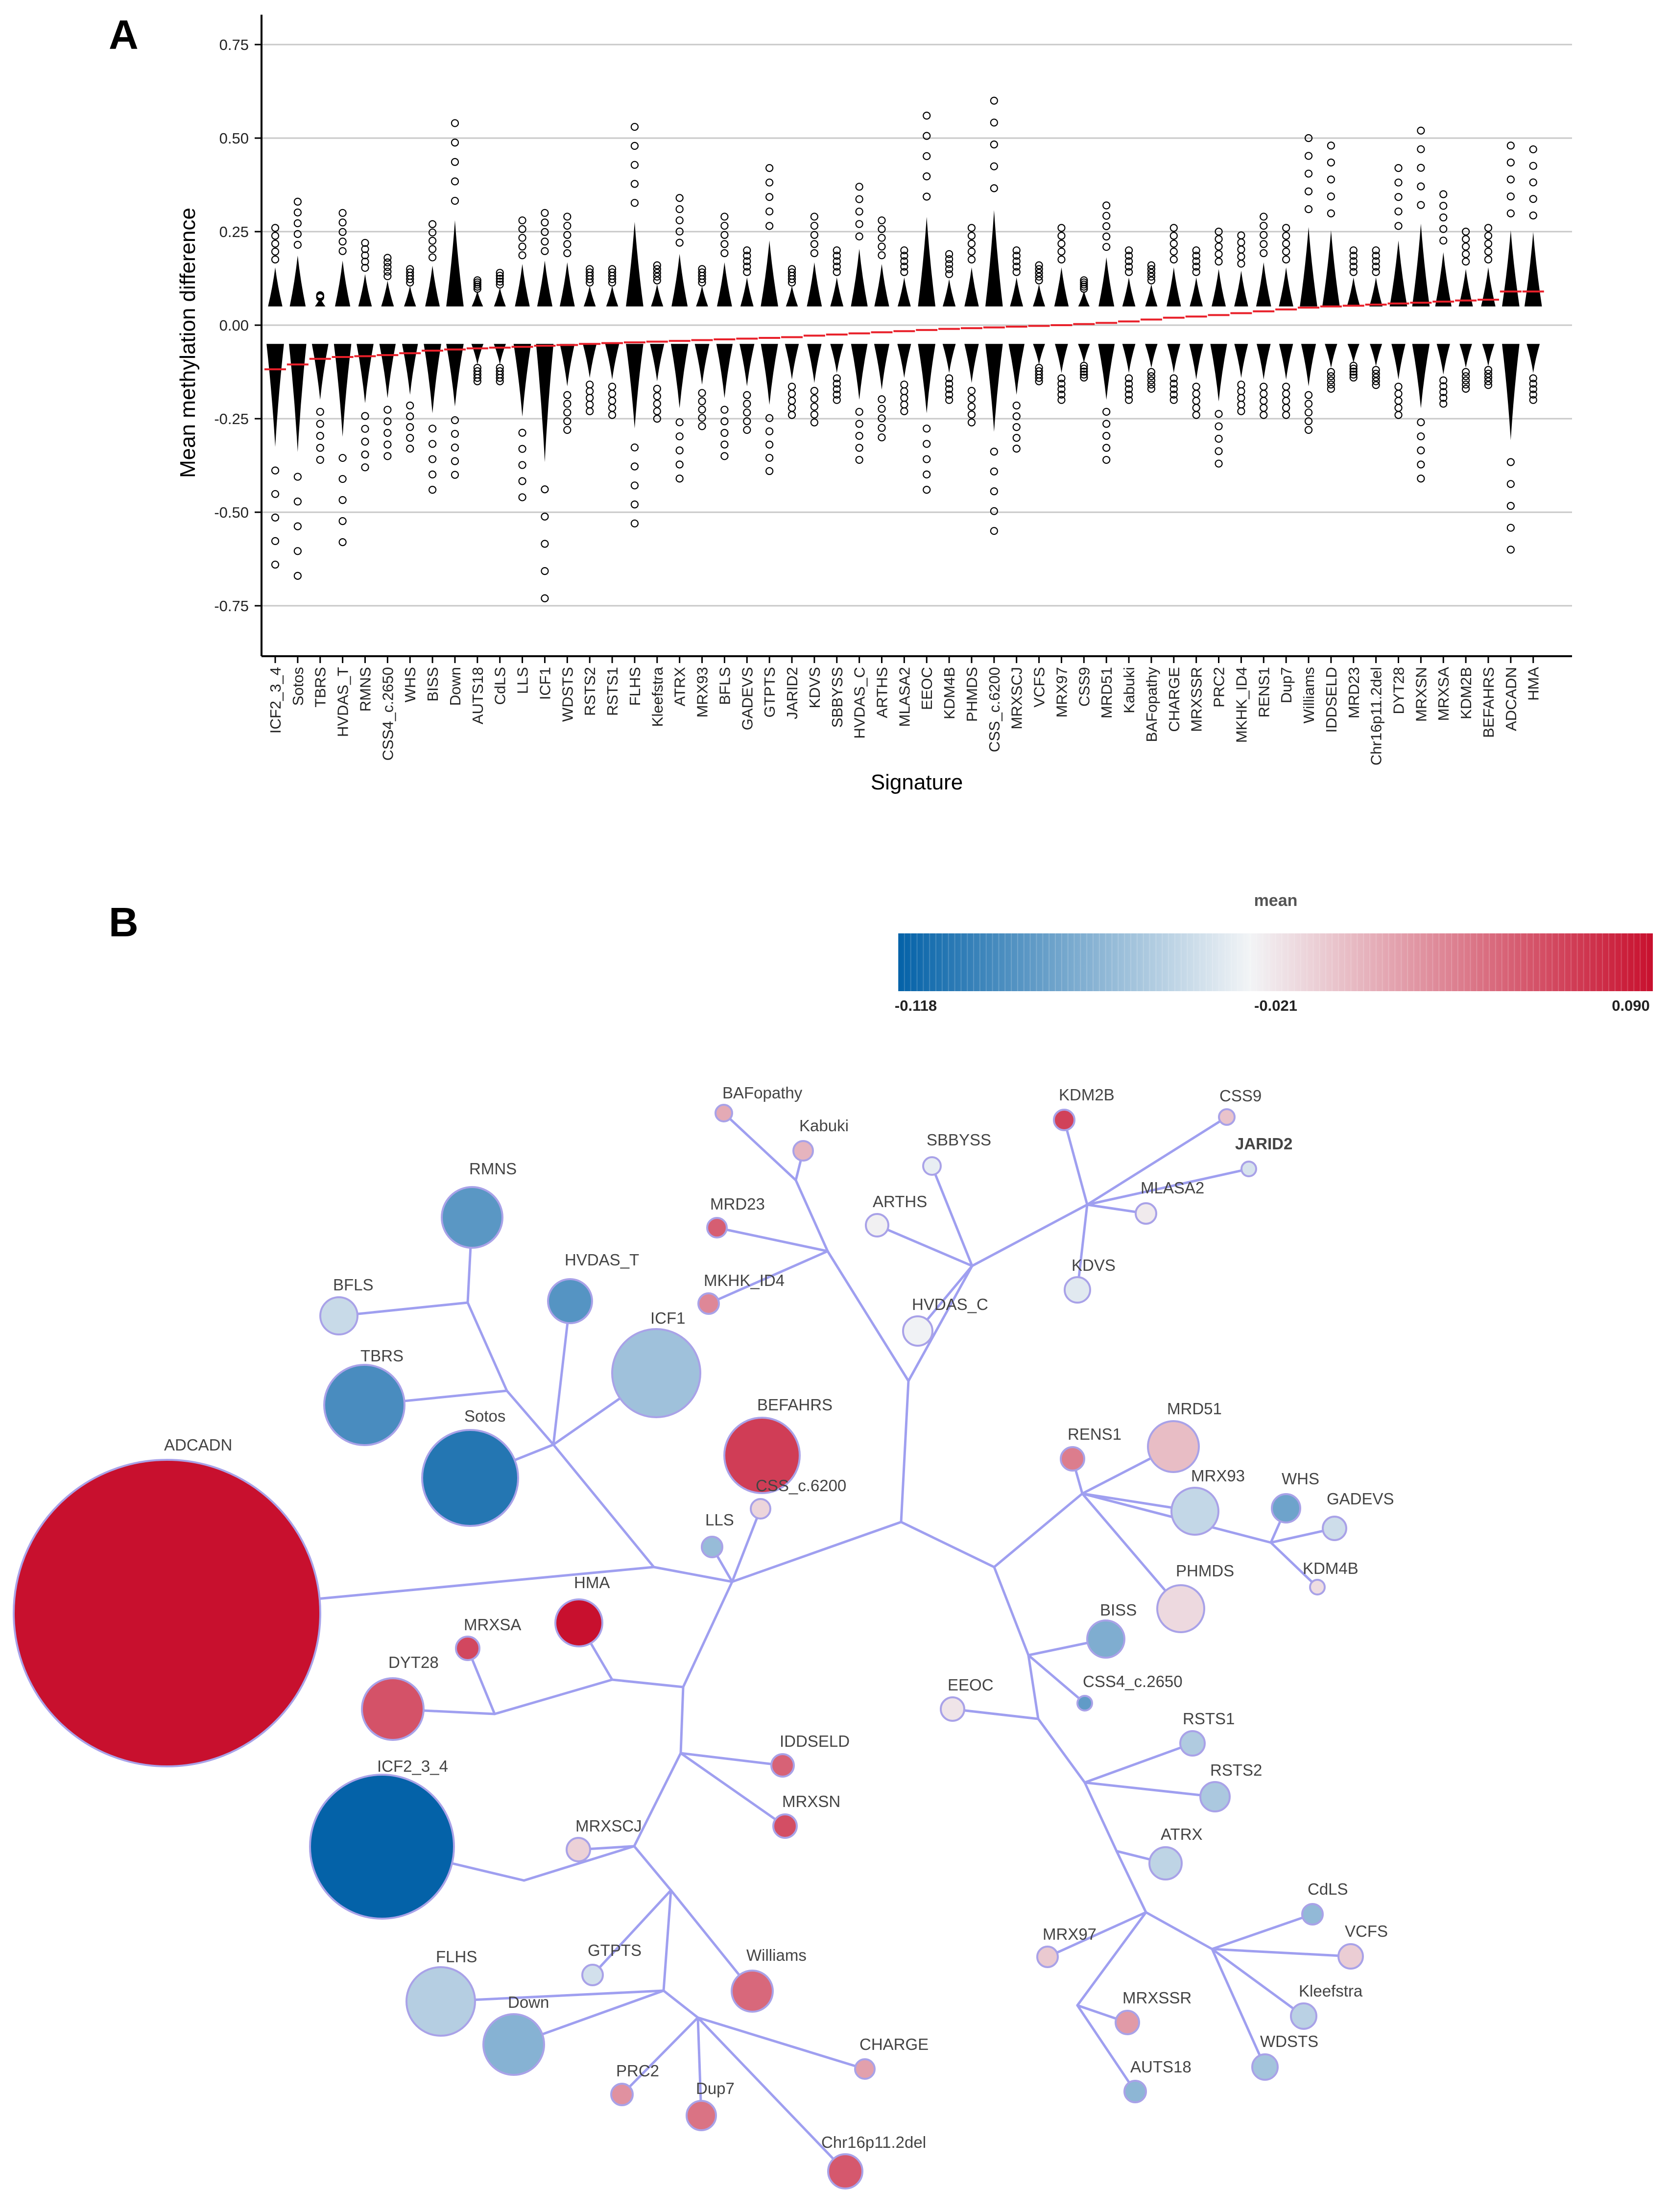  What do you see at coordinates (1276, 901) in the screenshot?
I see `legend-title: mean` at bounding box center [1276, 901].